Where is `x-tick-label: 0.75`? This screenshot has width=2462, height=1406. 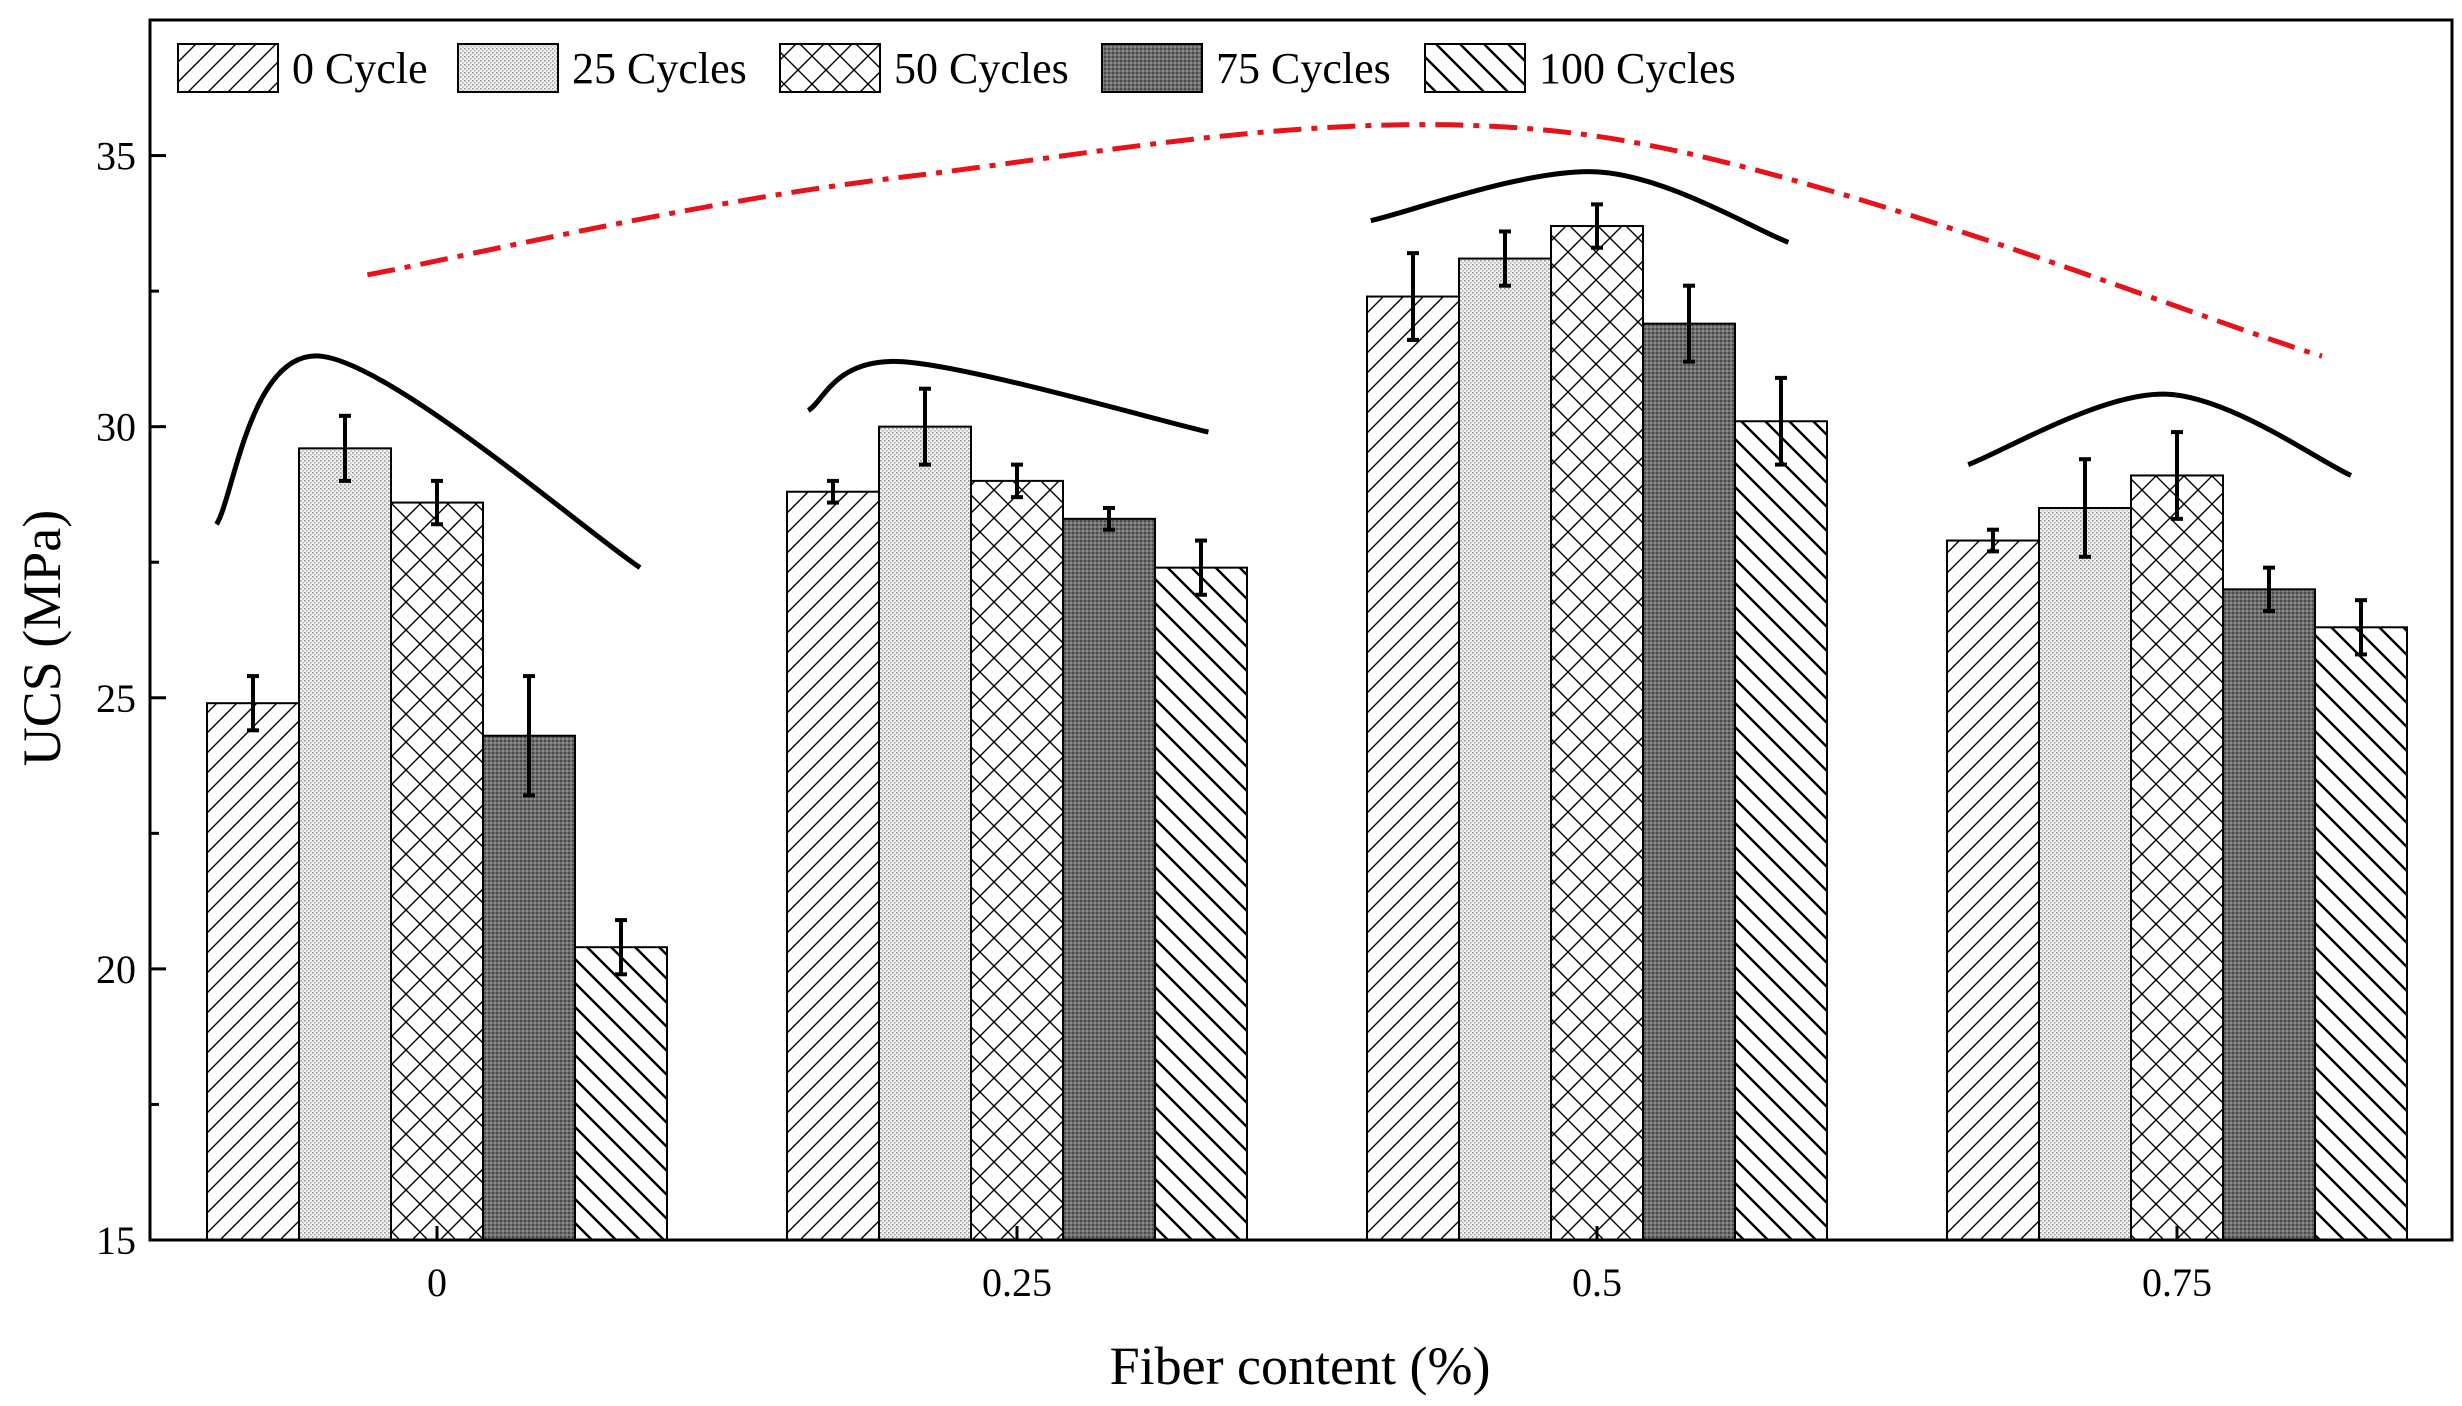
x-tick-label: 0.75 is located at coordinates (2177, 1282).